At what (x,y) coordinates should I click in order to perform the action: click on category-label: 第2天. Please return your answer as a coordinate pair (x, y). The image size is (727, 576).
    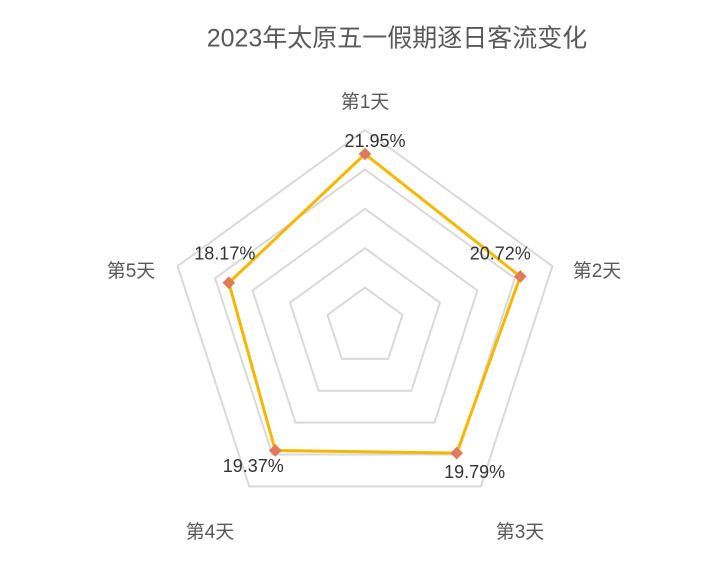
    Looking at the image, I should click on (597, 271).